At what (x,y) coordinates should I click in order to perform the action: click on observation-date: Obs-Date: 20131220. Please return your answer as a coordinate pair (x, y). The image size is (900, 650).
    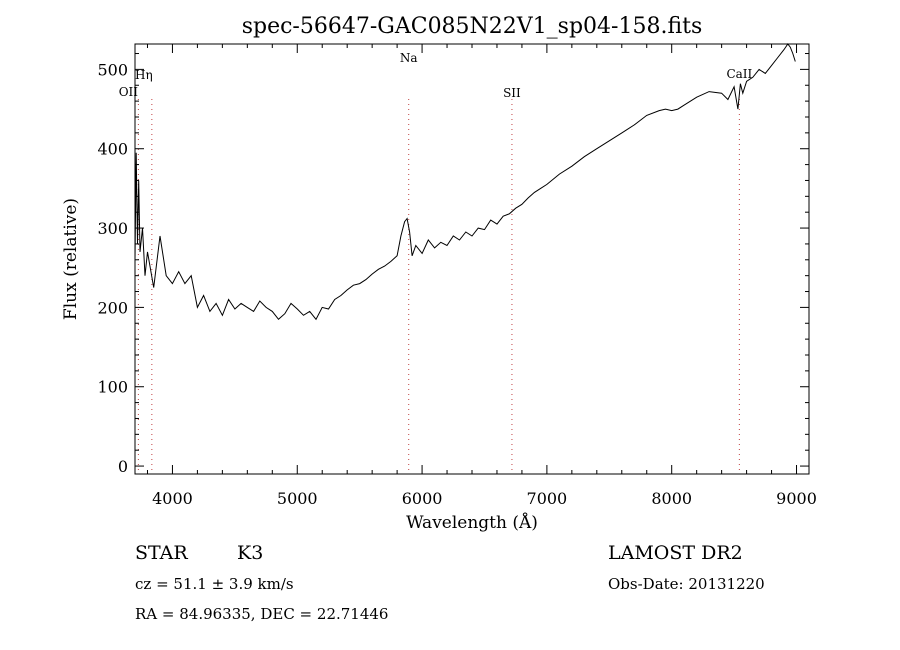
    Looking at the image, I should click on (686, 584).